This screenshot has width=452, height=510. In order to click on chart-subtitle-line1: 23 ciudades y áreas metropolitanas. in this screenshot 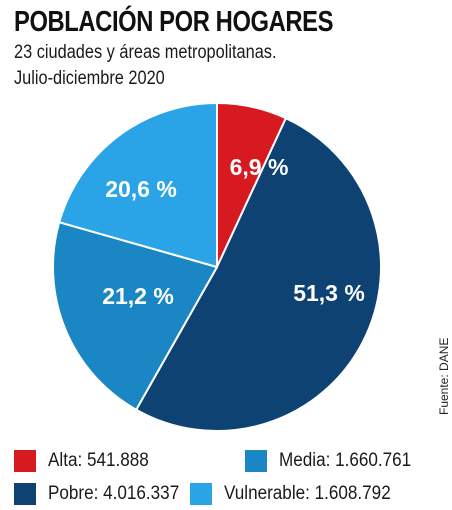, I will do `click(145, 52)`.